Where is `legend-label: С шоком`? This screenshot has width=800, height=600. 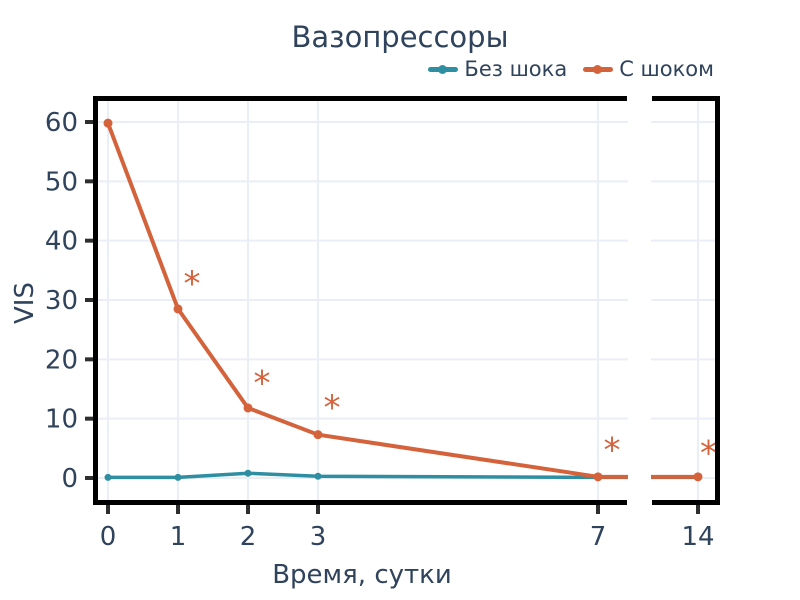
legend-label: С шоком is located at coordinates (666, 69).